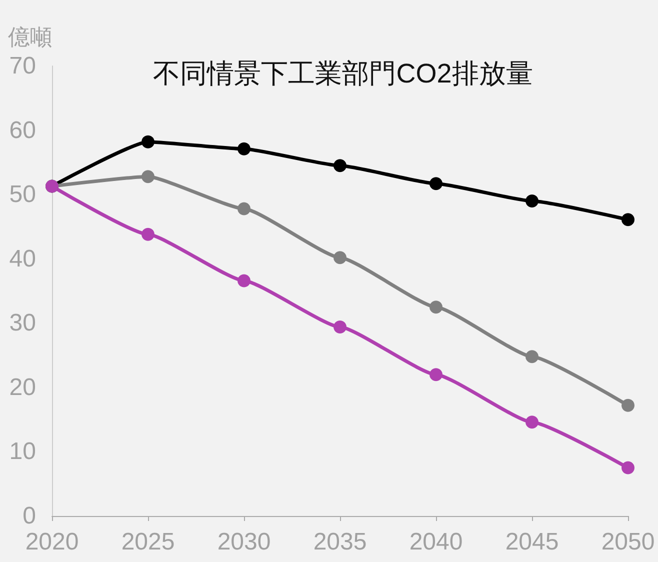 The image size is (658, 562). What do you see at coordinates (22, 452) in the screenshot?
I see `y-tick-label: 10` at bounding box center [22, 452].